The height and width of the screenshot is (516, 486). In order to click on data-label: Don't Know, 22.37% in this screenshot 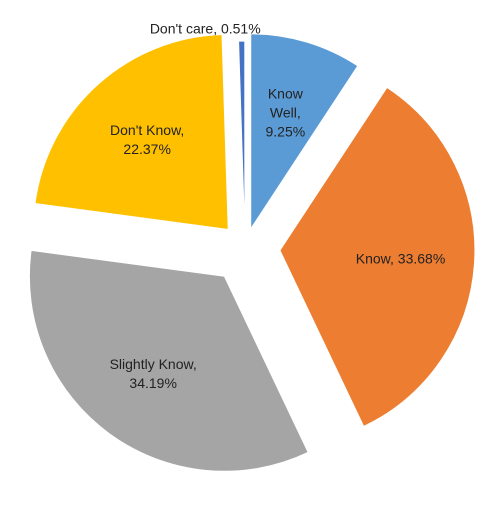, I will do `click(147, 139)`.